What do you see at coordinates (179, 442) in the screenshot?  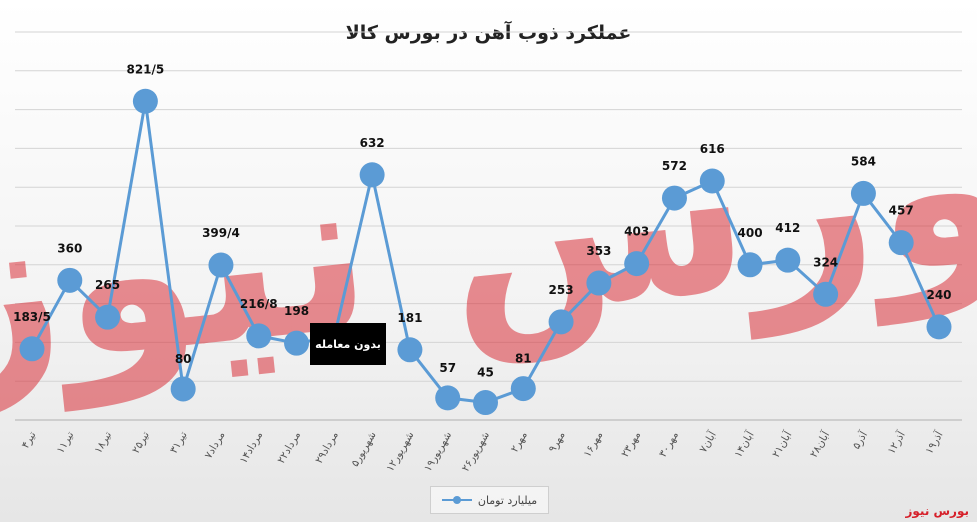 I see `x-tick-label: ۳۱تیر` at bounding box center [179, 442].